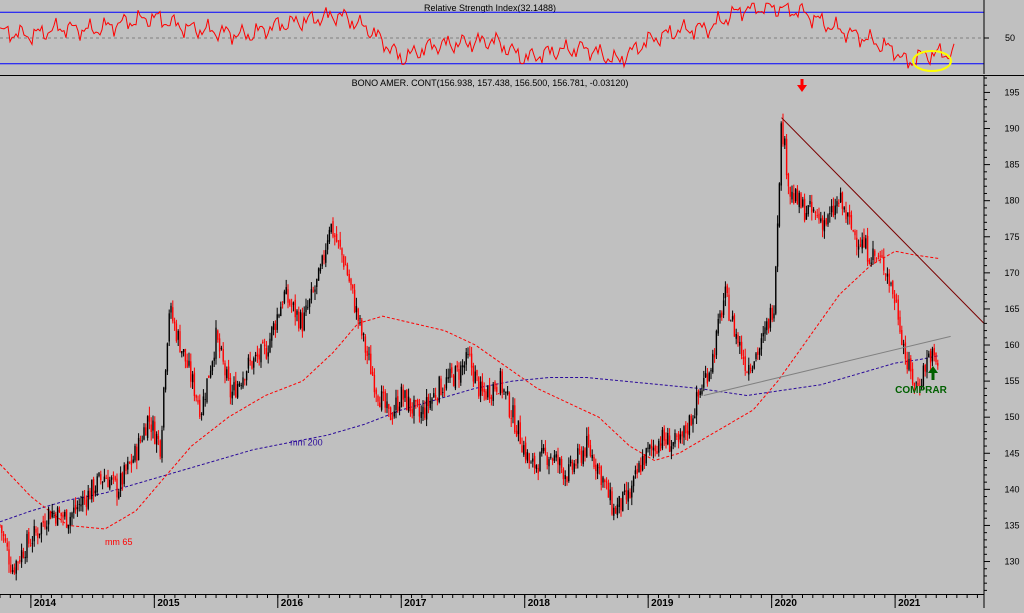  I want to click on year-label: 2014, so click(45, 603).